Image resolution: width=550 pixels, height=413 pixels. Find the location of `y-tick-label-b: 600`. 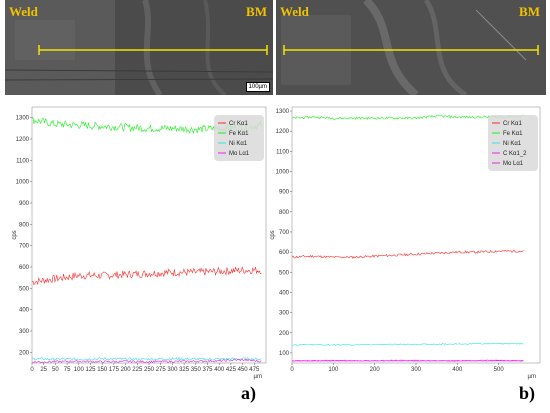

y-tick-label-b: 600 is located at coordinates (284, 253).